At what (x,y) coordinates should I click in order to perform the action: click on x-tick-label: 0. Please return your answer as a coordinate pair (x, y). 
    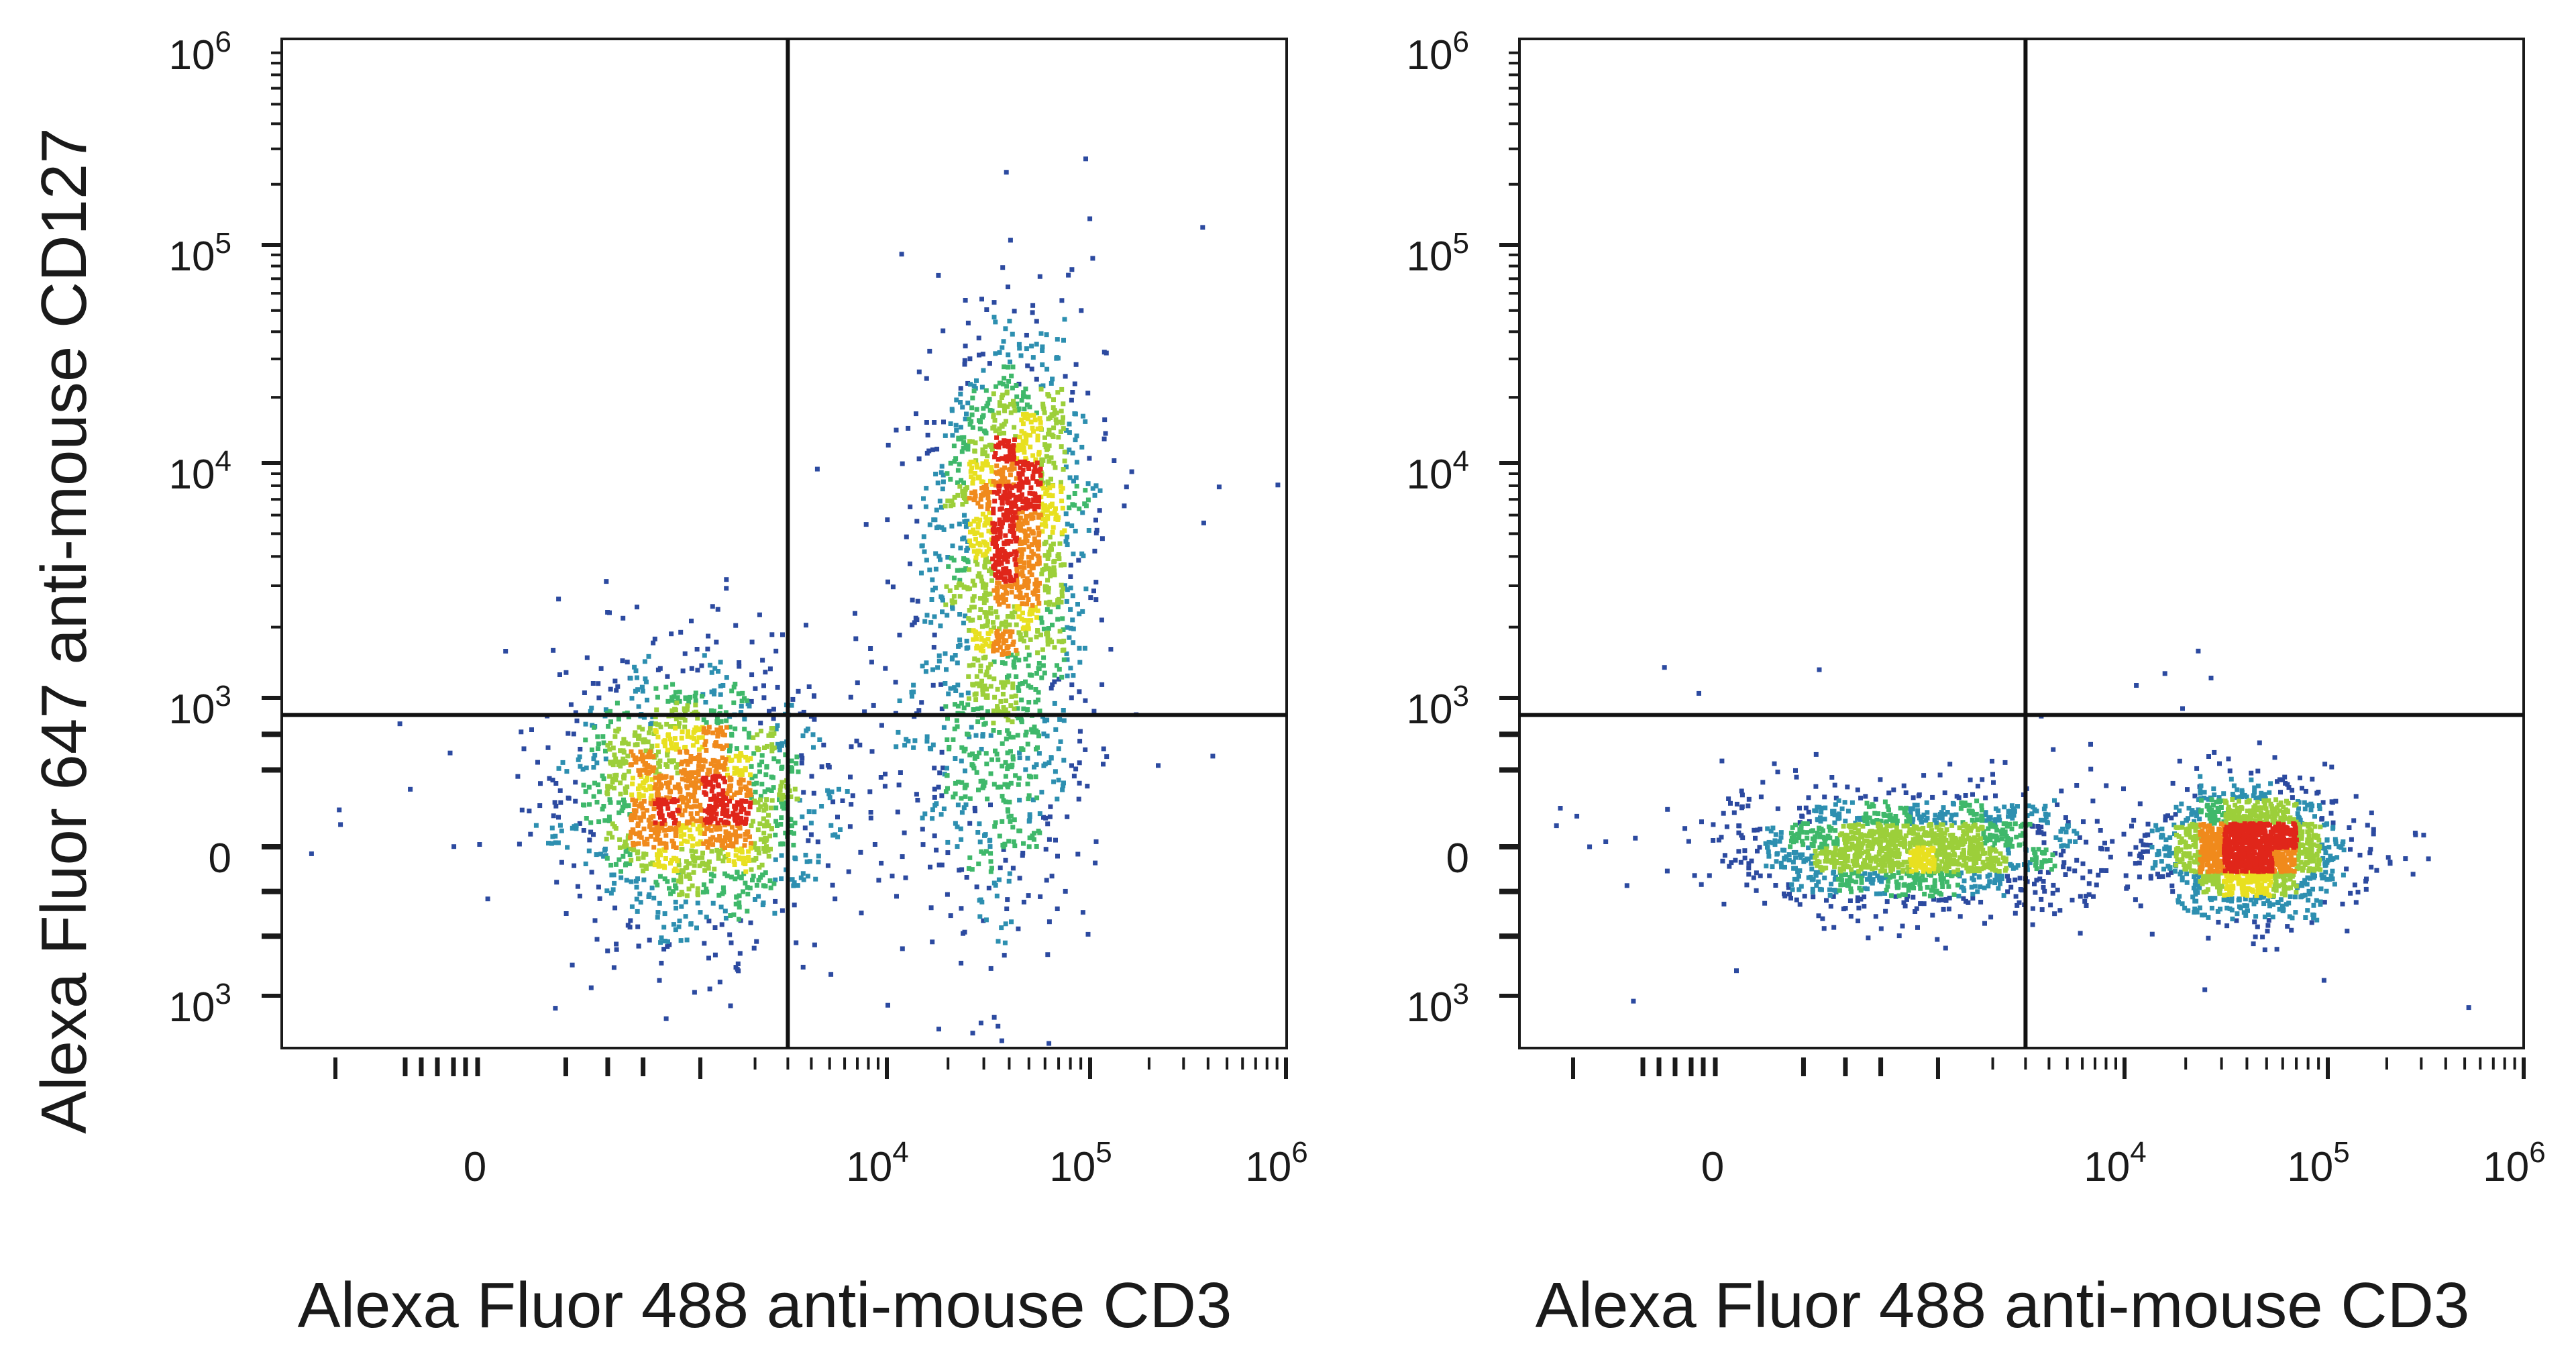
    Looking at the image, I should click on (475, 1167).